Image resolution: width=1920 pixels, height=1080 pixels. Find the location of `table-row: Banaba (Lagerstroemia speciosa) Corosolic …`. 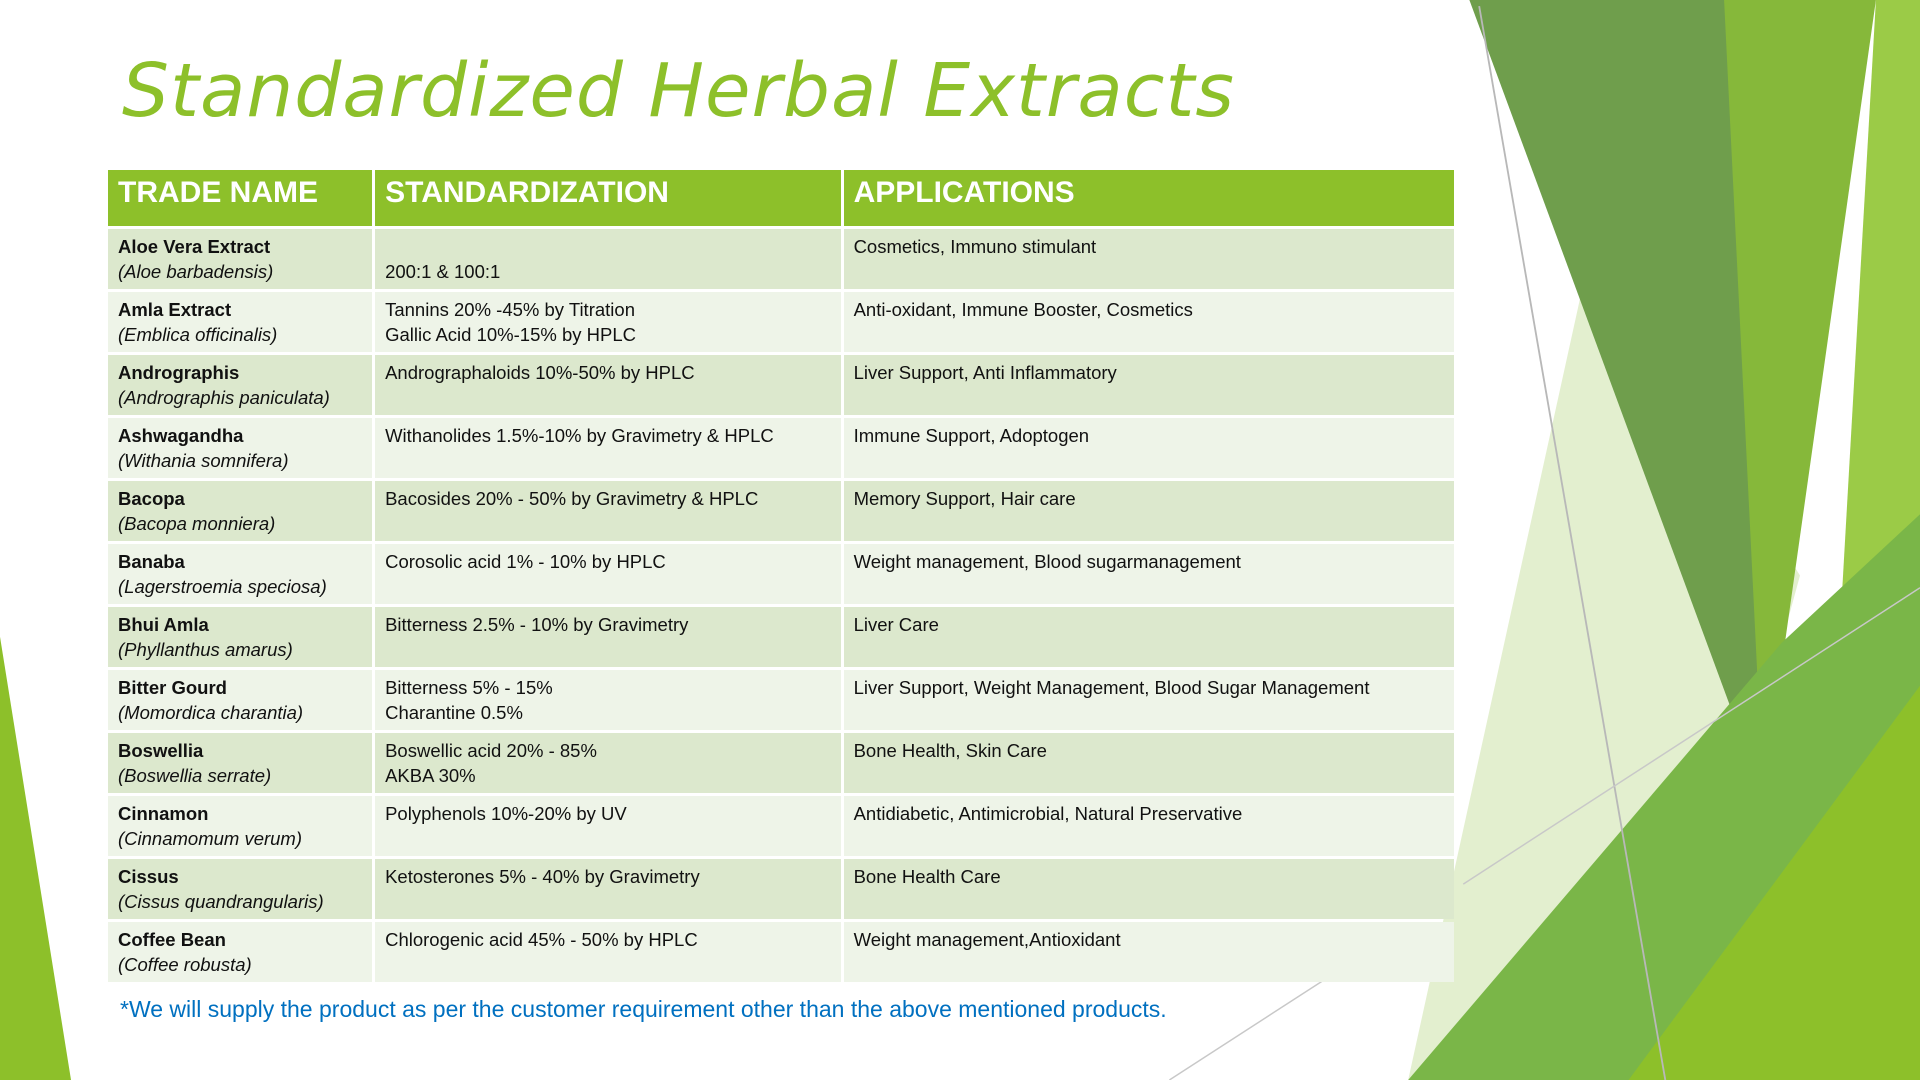

table-row: Banaba (Lagerstroemia speciosa) Corosolic … is located at coordinates (781, 574).